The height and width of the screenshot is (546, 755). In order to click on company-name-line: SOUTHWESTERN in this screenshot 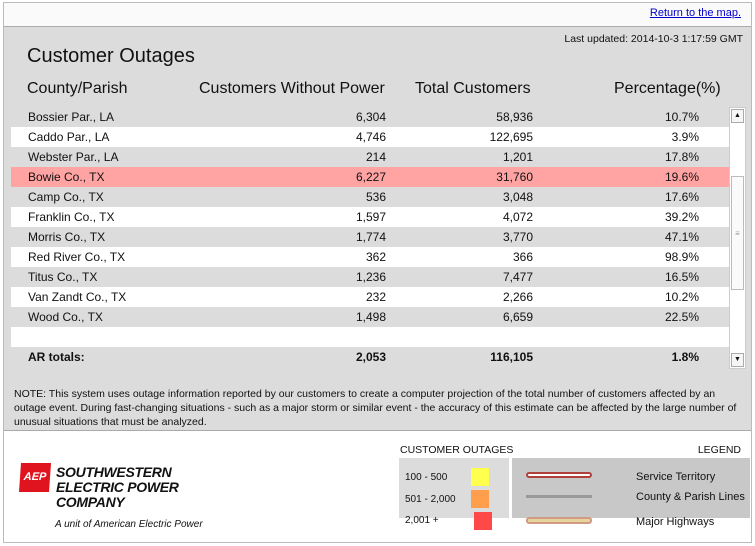, I will do `click(114, 472)`.